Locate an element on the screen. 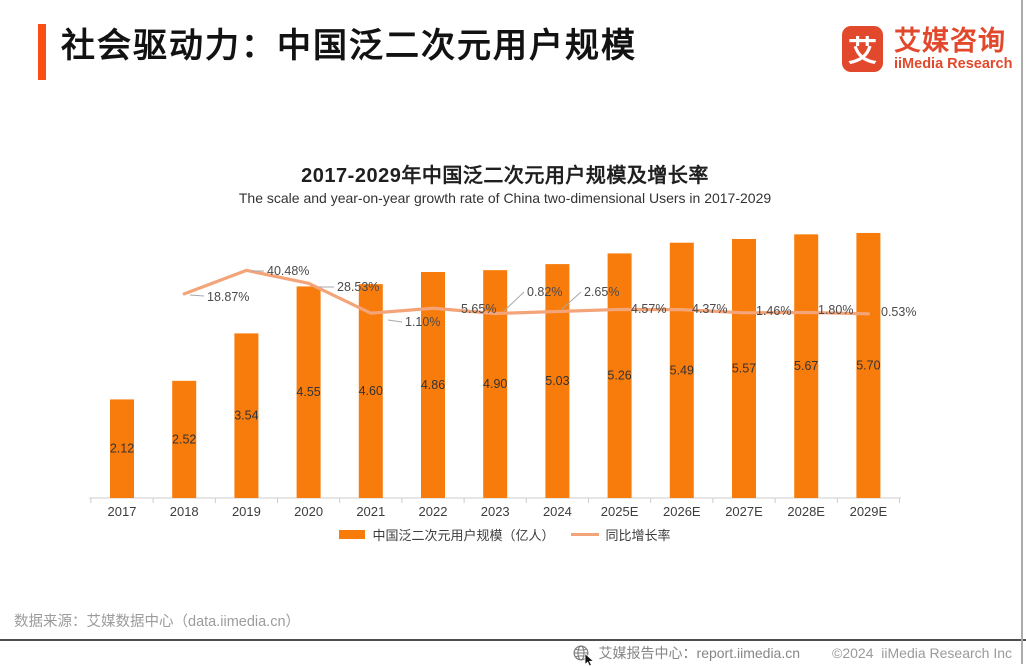  bar-value-label: 4.55 is located at coordinates (308, 392).